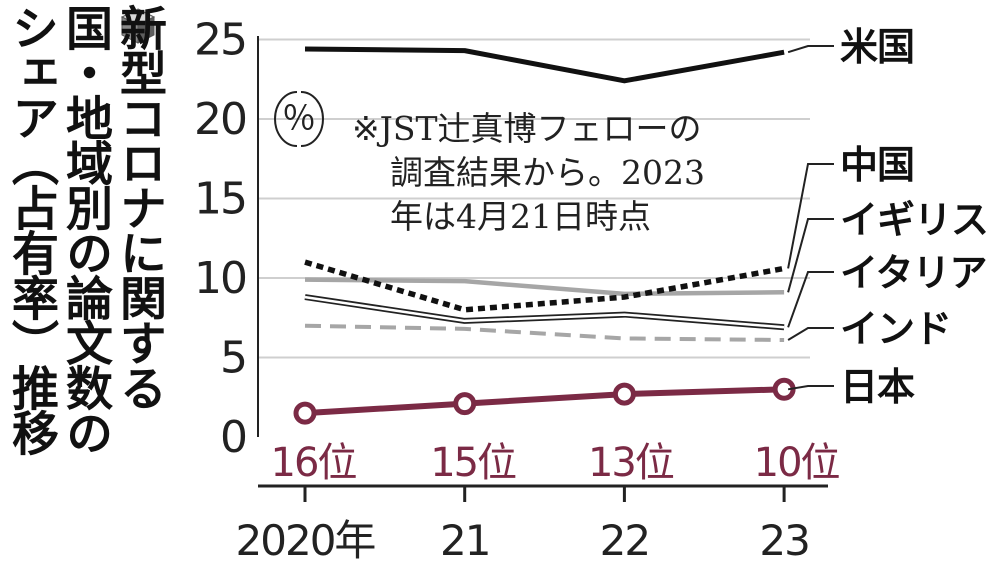 The width and height of the screenshot is (1000, 562). What do you see at coordinates (299, 119) in the screenshot?
I see `y-unit-label: ％` at bounding box center [299, 119].